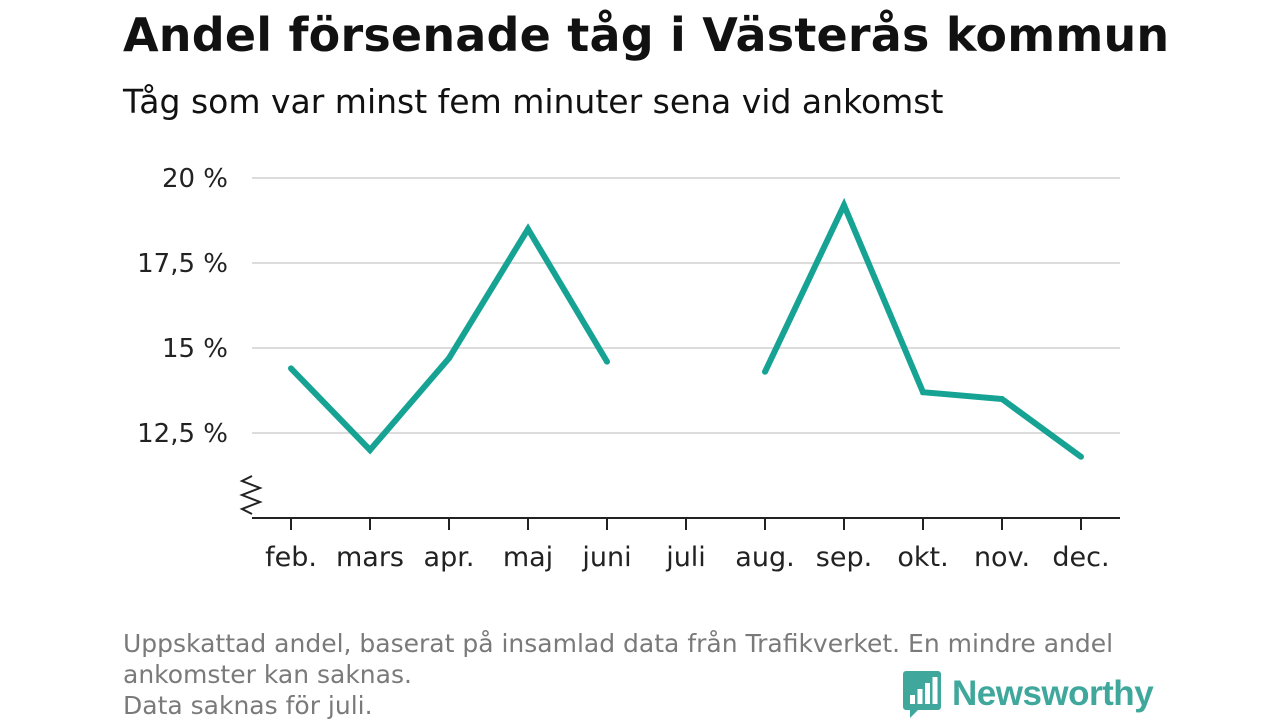 This screenshot has height=721, width=1280. What do you see at coordinates (195, 349) in the screenshot?
I see `y-tick-label: 15 %` at bounding box center [195, 349].